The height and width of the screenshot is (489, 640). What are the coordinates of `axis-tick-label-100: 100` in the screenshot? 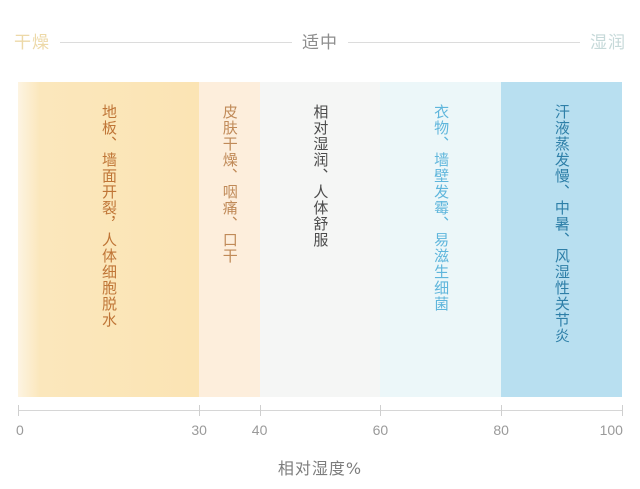 It's located at (611, 430).